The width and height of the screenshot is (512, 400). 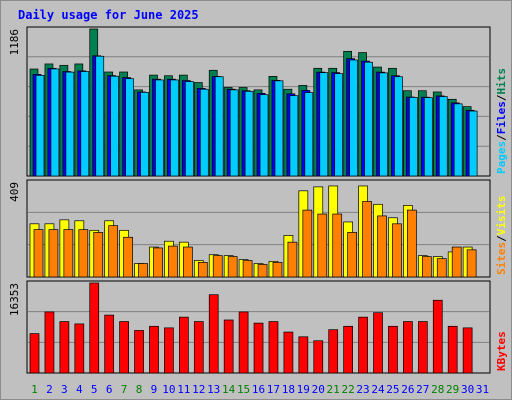 I want to click on x-tick-label-day-8: 8, so click(x=139, y=389).